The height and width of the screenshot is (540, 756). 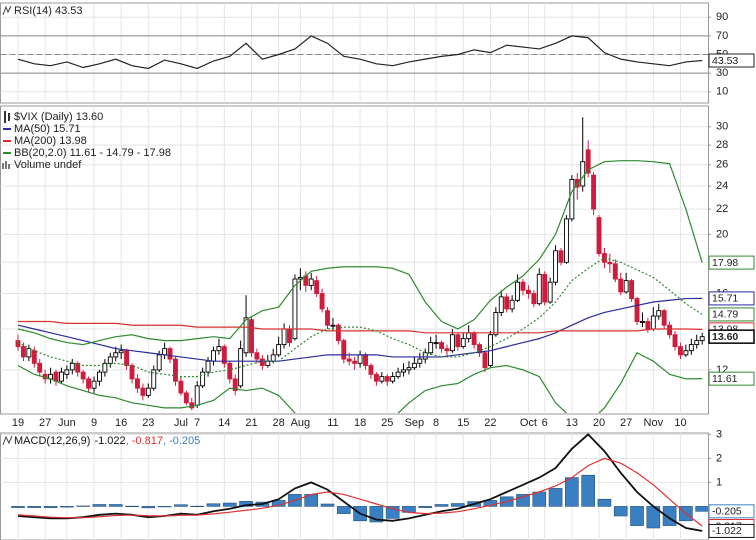 I want to click on y-tick-label: 70, so click(x=722, y=36).